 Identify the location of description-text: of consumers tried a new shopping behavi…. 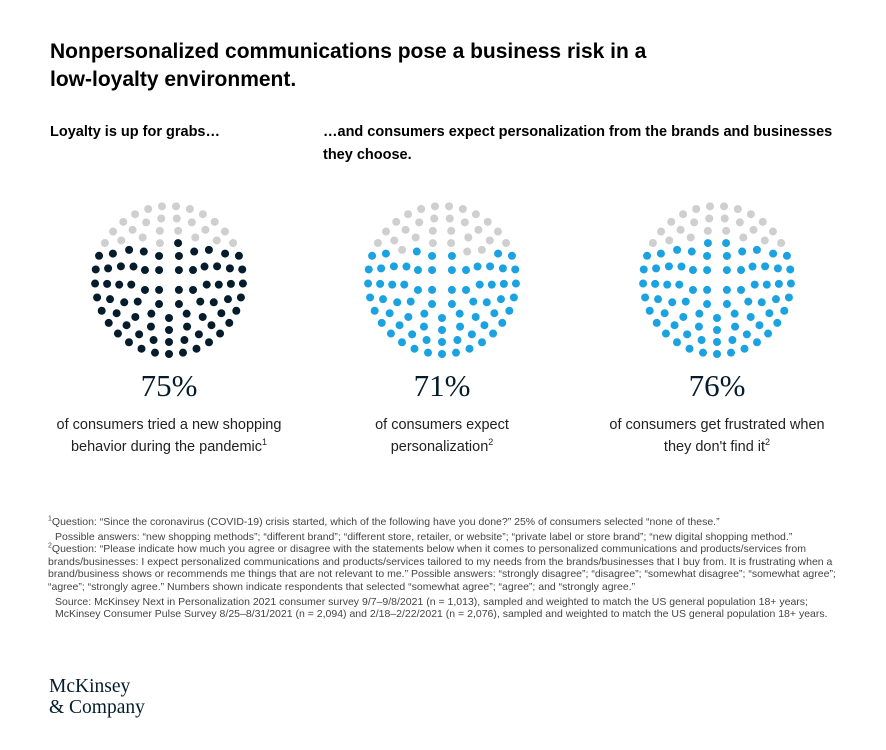
(169, 436).